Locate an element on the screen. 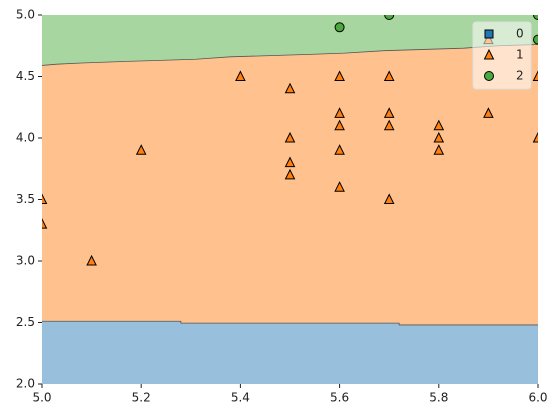 The height and width of the screenshot is (418, 558). legend-label: 1 is located at coordinates (520, 55).